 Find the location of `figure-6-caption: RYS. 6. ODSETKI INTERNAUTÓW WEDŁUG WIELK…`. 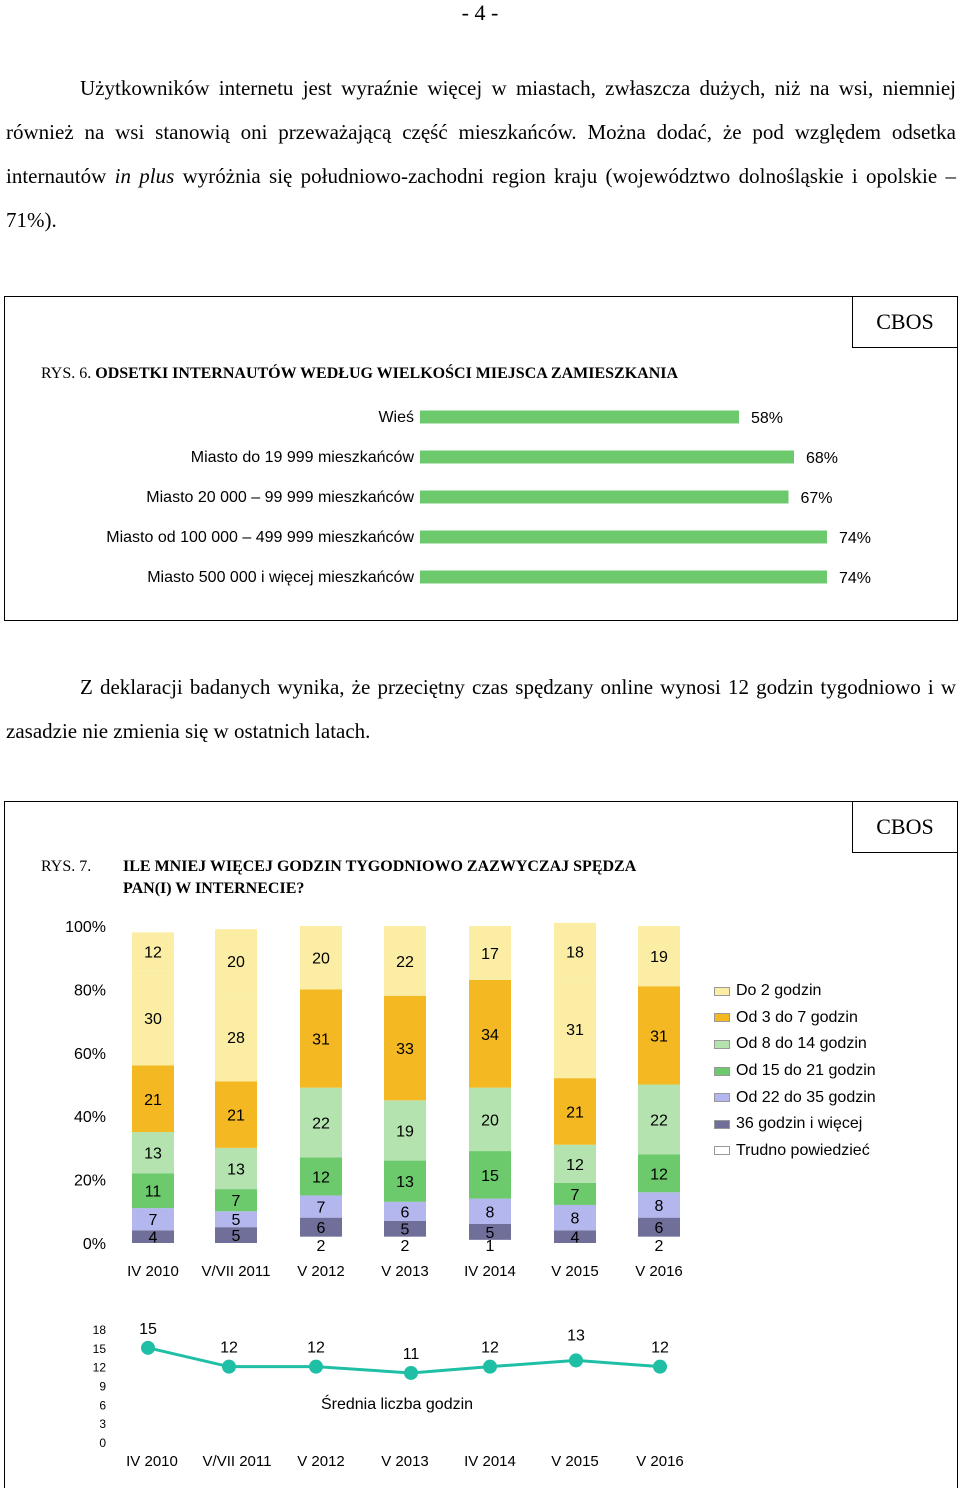

figure-6-caption: RYS. 6. ODSETKI INTERNAUTÓW WEDŁUG WIELK… is located at coordinates (360, 373).